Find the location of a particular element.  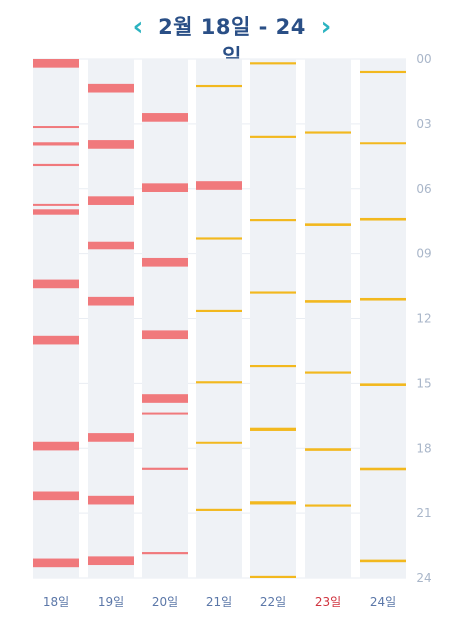

day-label: 18일 is located at coordinates (56, 602).